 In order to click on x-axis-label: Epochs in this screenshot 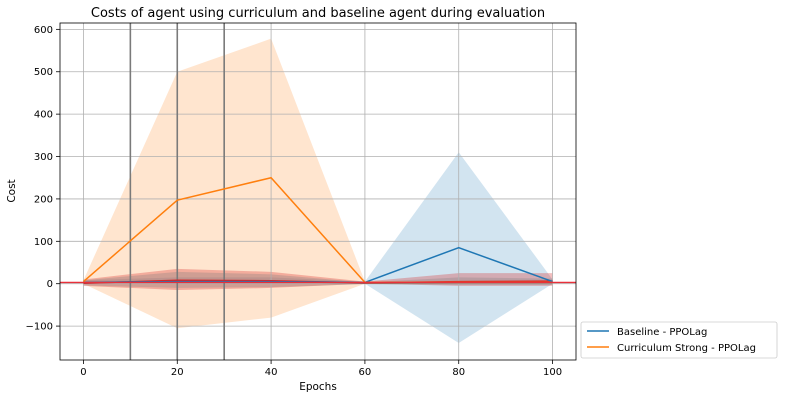, I will do `click(318, 387)`.